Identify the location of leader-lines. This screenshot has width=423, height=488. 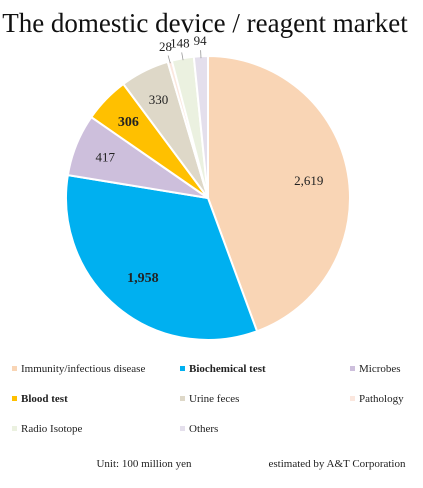
(184, 57).